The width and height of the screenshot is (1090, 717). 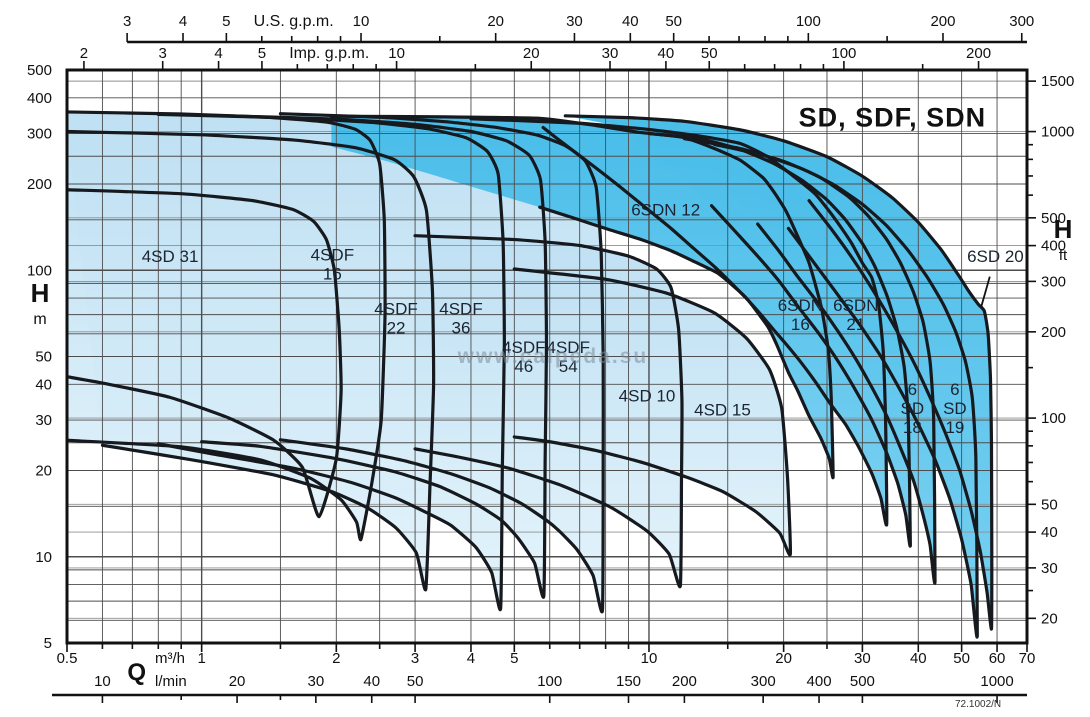 I want to click on lmin-tick-label: 500, so click(x=862, y=681).